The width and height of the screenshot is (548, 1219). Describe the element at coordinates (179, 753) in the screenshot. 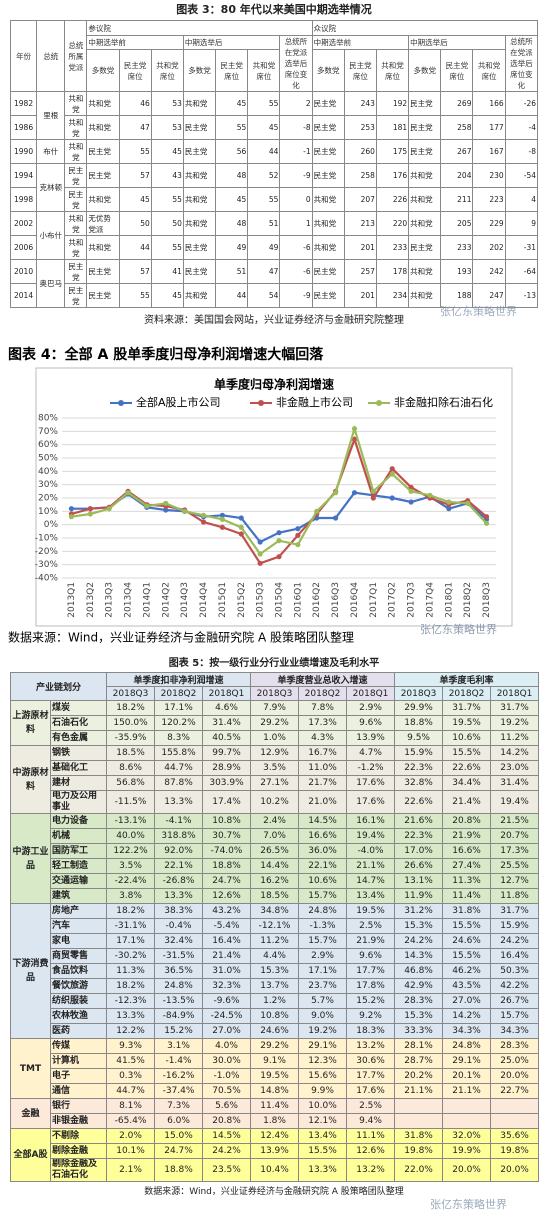

I see `value-cell: 155.8%` at that location.